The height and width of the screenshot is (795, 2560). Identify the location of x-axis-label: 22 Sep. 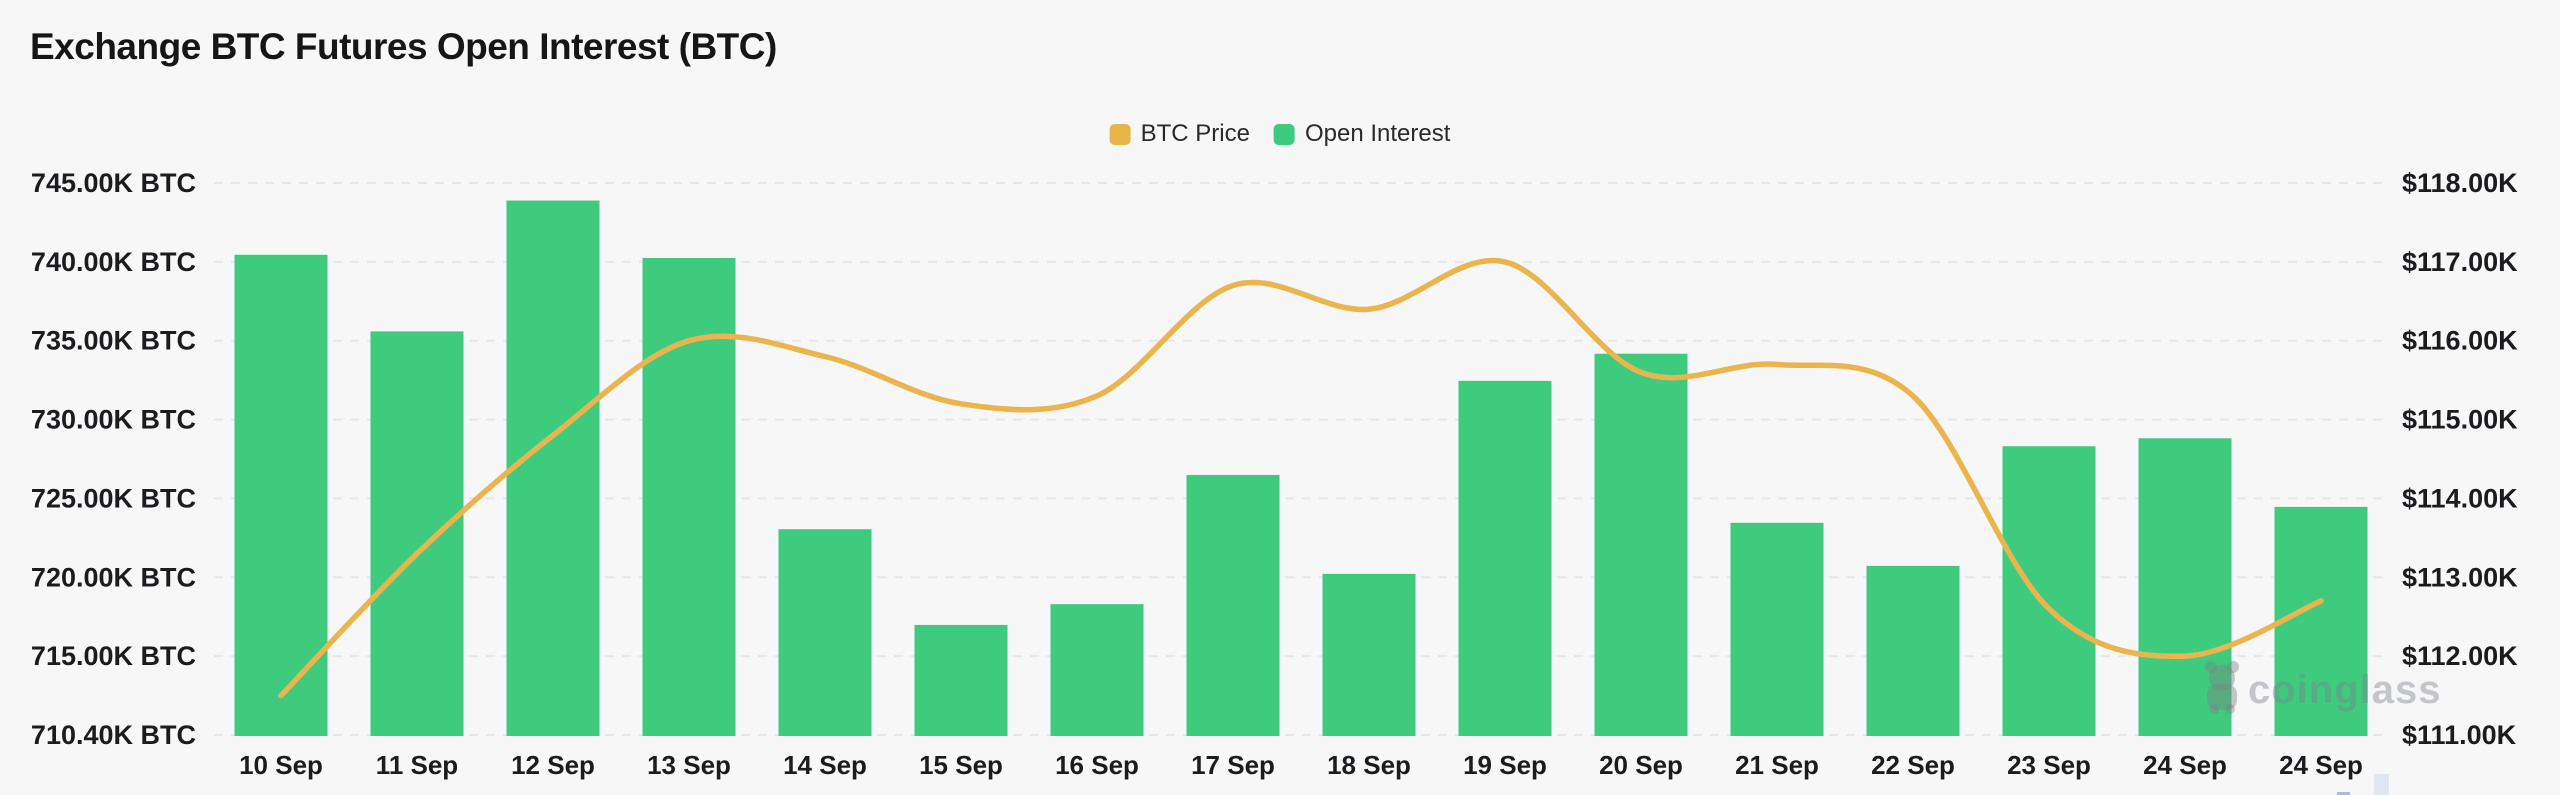
(1913, 765).